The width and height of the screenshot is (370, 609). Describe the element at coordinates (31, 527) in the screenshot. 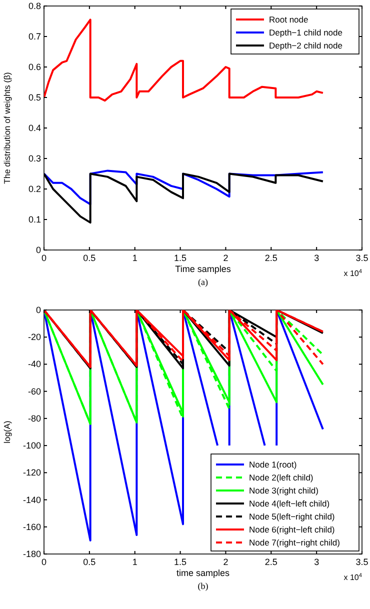

I see `y-tick-label: -160` at that location.